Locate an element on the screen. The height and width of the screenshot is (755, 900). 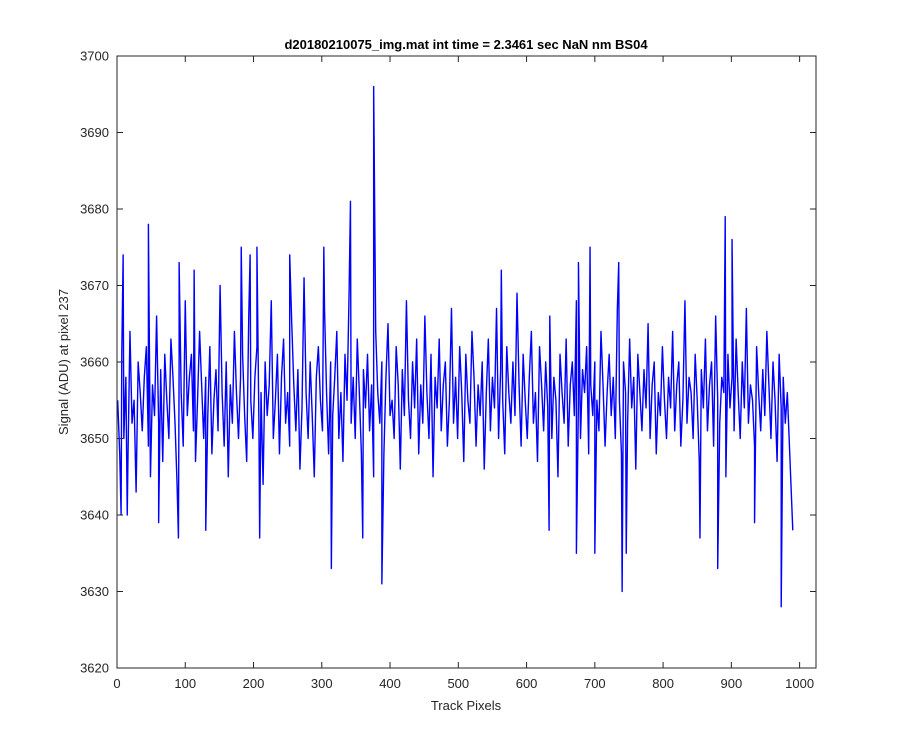
x-tick-label: 900 is located at coordinates (732, 683).